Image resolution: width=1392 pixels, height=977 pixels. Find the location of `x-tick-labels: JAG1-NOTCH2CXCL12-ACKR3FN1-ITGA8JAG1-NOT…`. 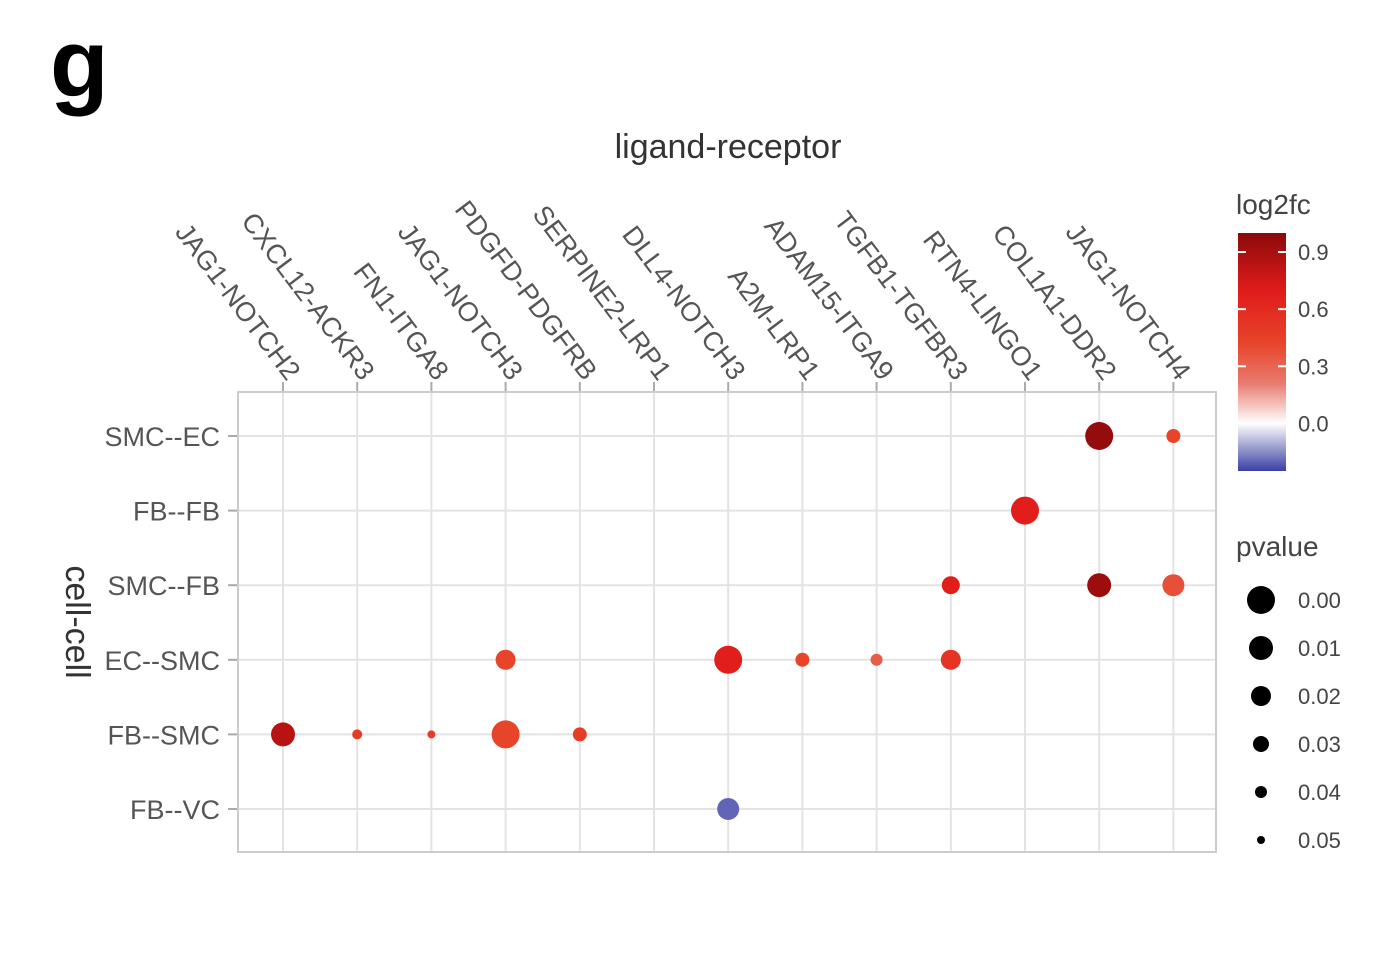

x-tick-labels: JAG1-NOTCH2CXCL12-ACKR3FN1-ITGA8JAG1-NOT… is located at coordinates (682, 290).